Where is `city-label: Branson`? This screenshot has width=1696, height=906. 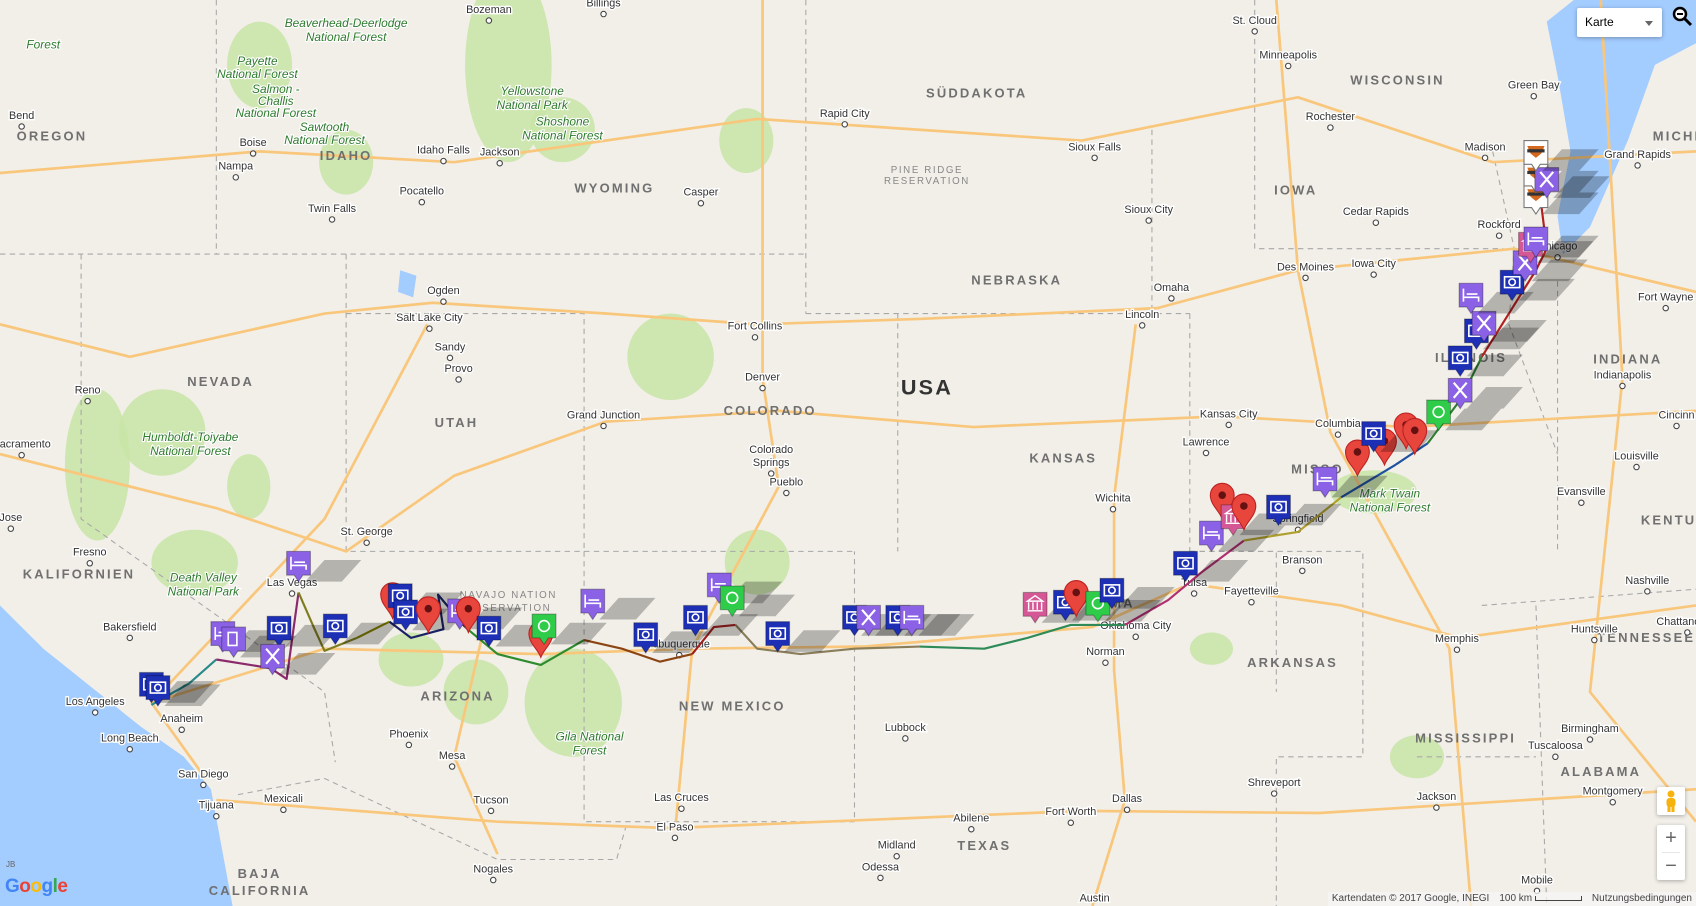
city-label: Branson is located at coordinates (1302, 560).